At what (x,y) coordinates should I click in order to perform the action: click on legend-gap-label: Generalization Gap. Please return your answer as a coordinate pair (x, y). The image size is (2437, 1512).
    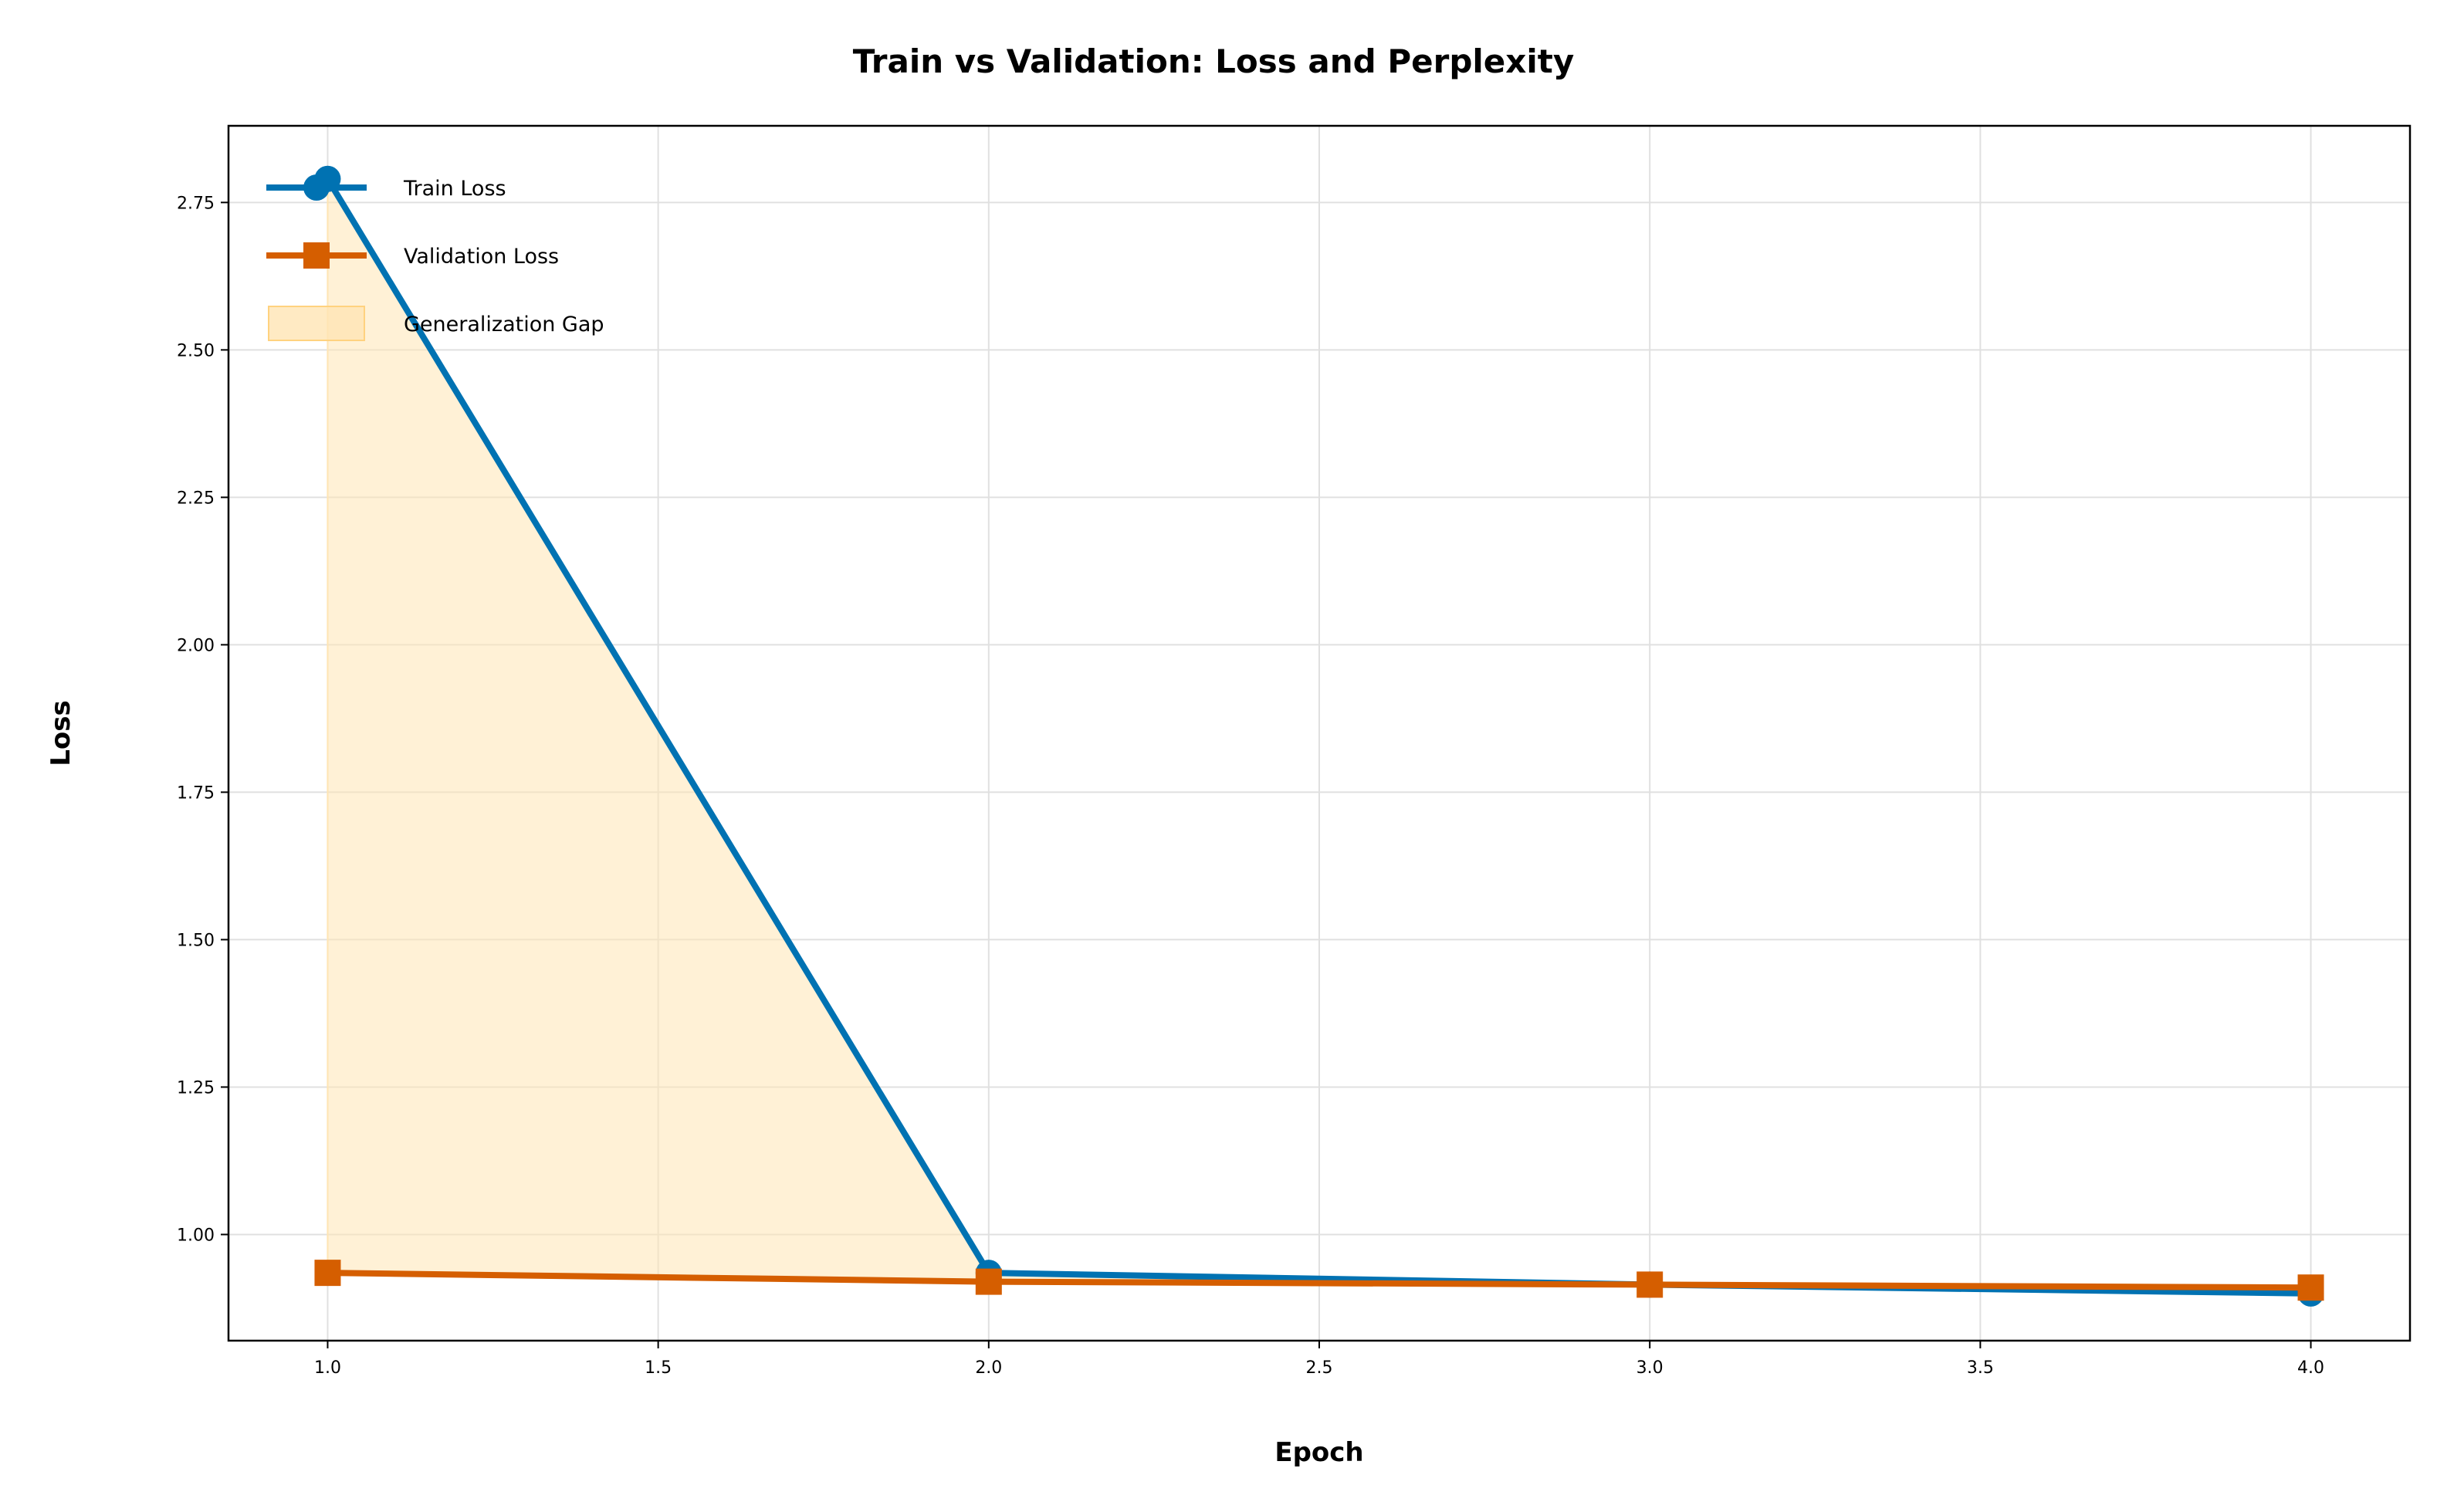
    Looking at the image, I should click on (504, 325).